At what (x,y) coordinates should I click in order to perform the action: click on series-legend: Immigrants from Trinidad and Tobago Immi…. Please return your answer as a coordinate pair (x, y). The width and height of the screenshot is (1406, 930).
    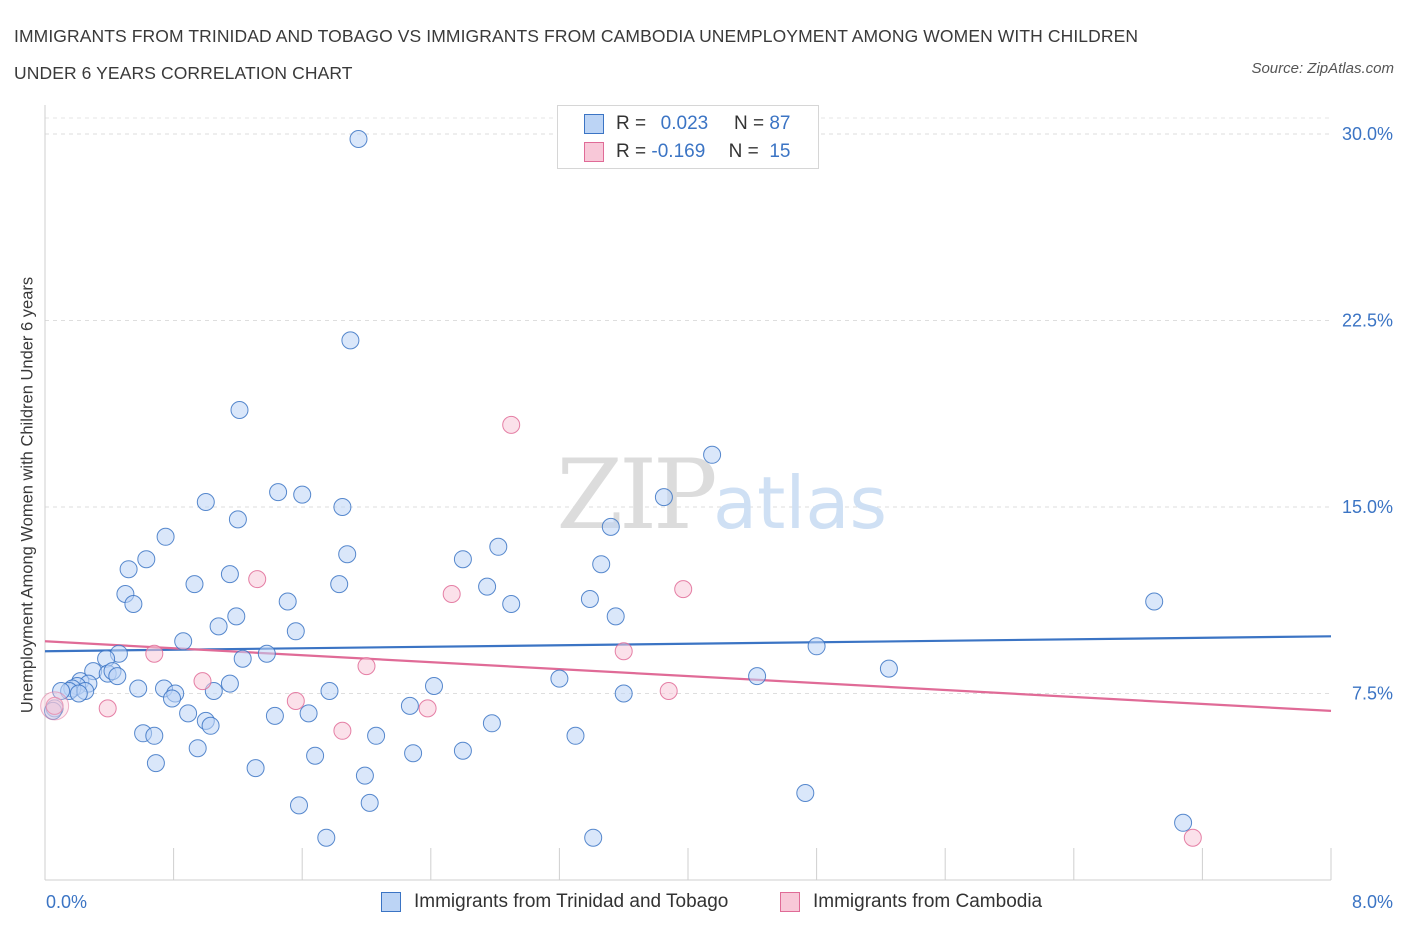
    Looking at the image, I should click on (703, 902).